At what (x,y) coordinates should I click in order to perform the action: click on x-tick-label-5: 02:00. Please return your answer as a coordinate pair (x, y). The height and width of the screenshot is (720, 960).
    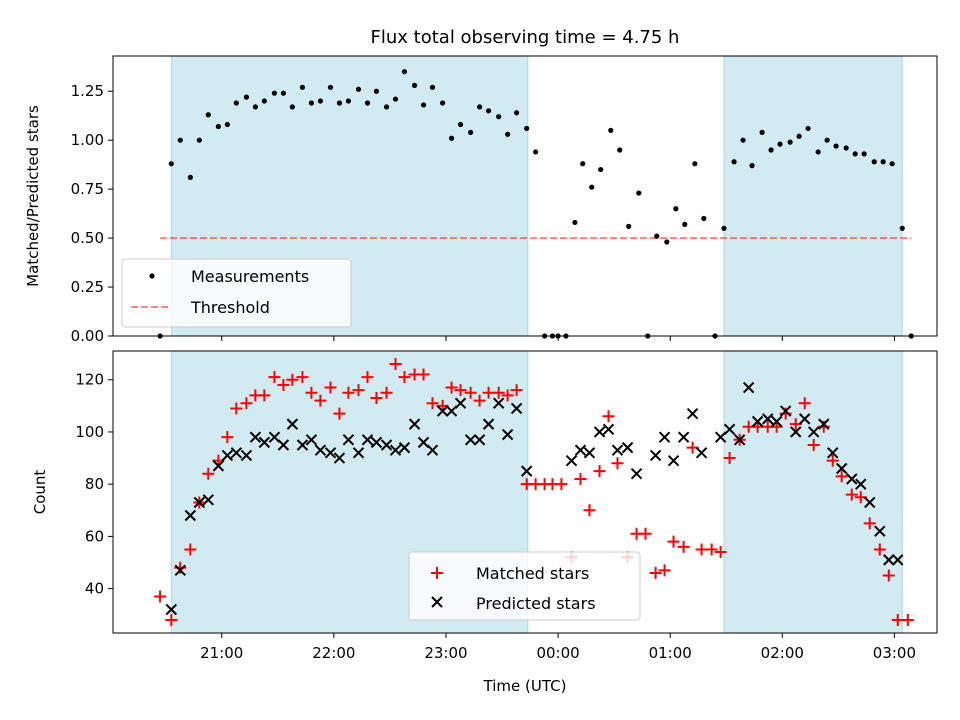
    Looking at the image, I should click on (782, 653).